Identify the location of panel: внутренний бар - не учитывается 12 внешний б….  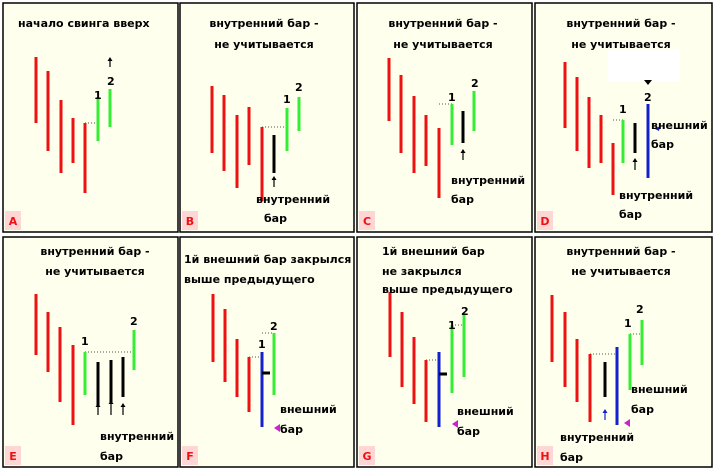
(623, 352).